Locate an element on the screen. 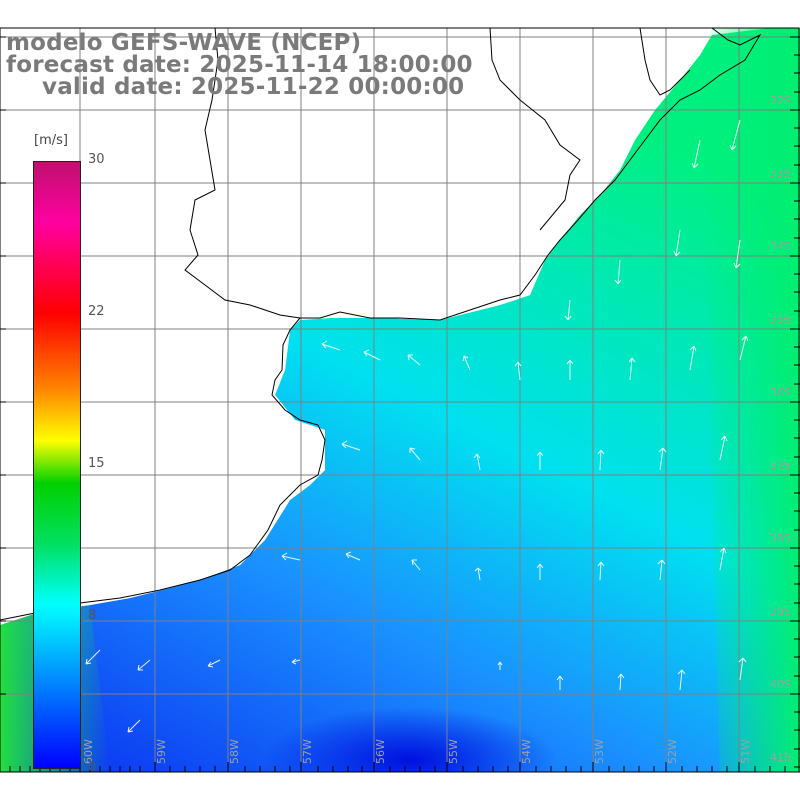 Image resolution: width=800 pixels, height=800 pixels. lat-label: 35S is located at coordinates (780, 319).